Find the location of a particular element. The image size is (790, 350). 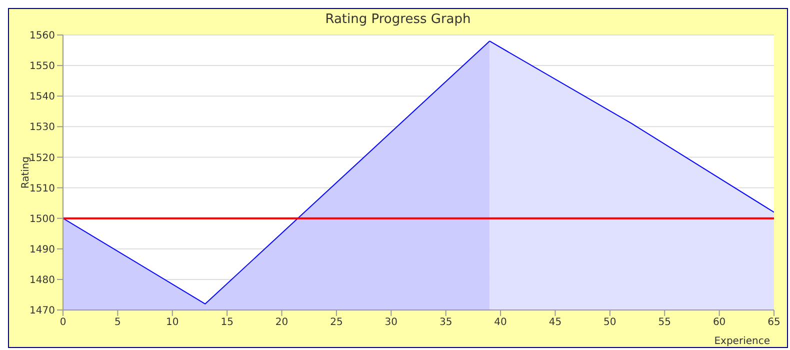

y-tick-label: 1470 is located at coordinates (42, 311).